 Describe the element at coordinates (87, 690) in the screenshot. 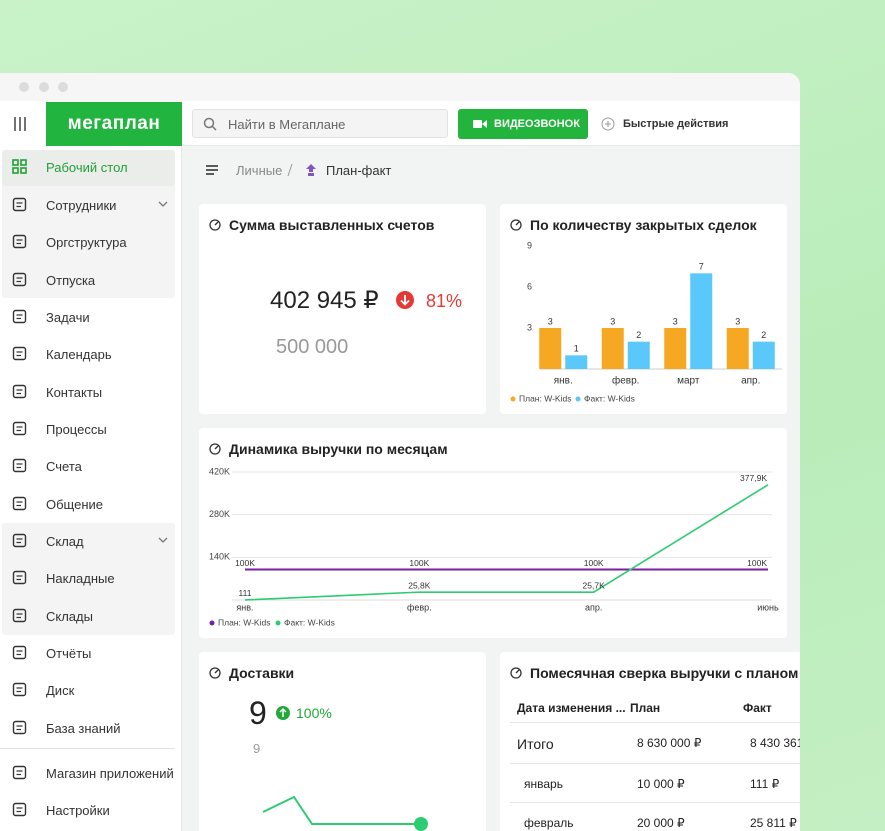

I see `sidebar-item: Диск` at that location.